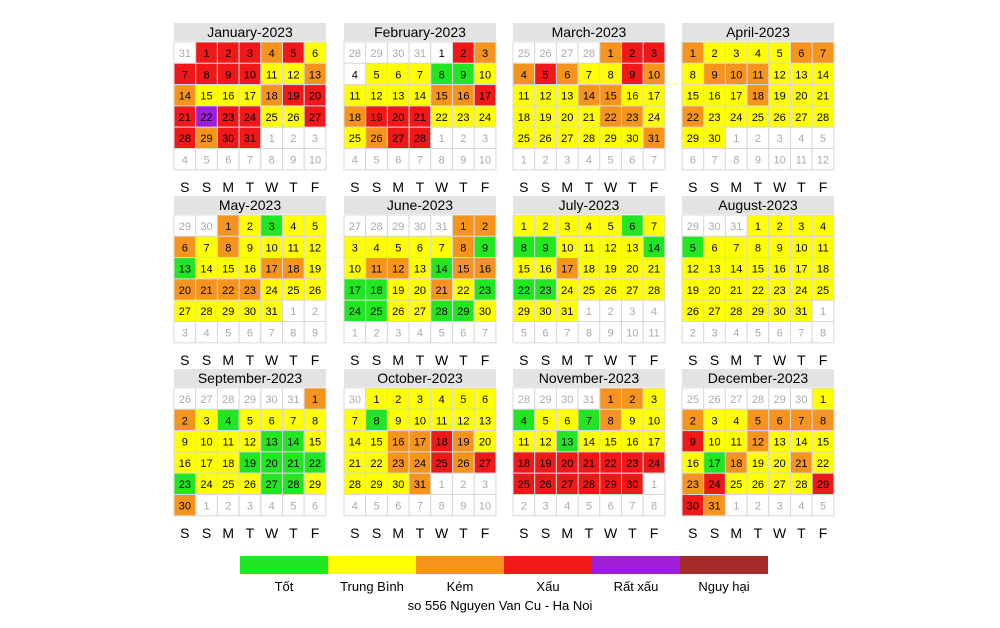 The image size is (1000, 628). I want to click on month-title: August-2023, so click(758, 205).